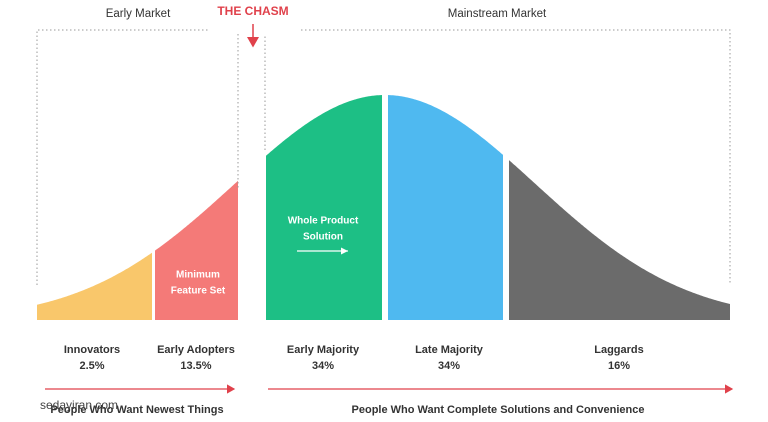  Describe the element at coordinates (323, 237) in the screenshot. I see `annotation: Solution` at that location.